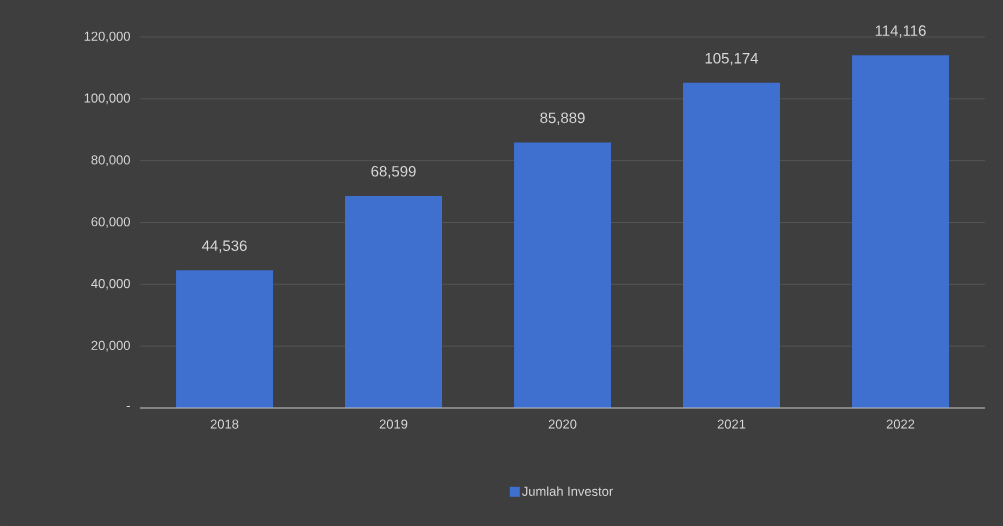 The height and width of the screenshot is (526, 1003). What do you see at coordinates (731, 424) in the screenshot?
I see `x-tick-label: 2021` at bounding box center [731, 424].